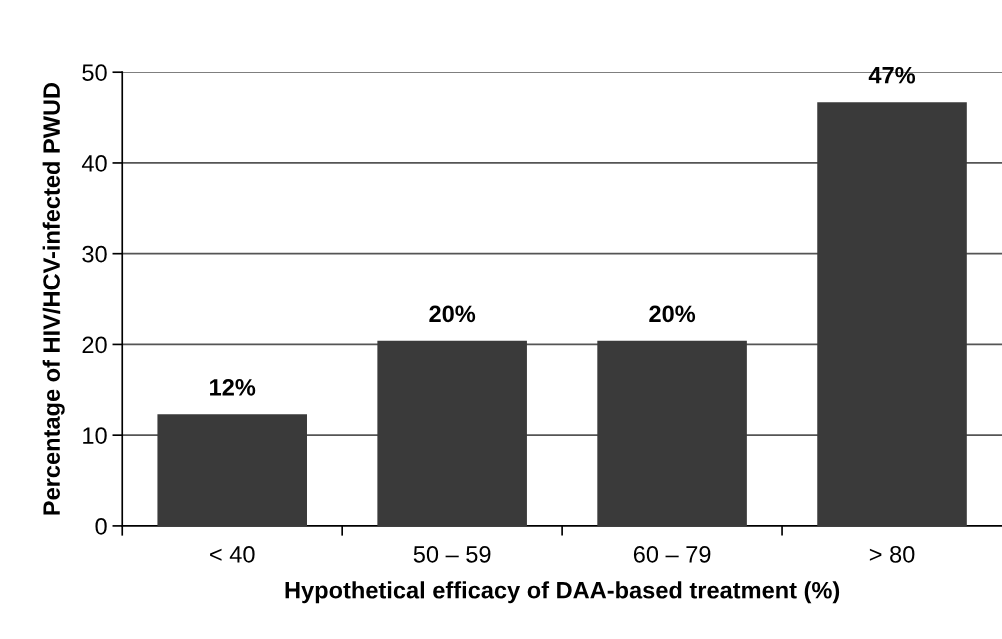  Describe the element at coordinates (95, 435) in the screenshot. I see `y-tick-label: 10` at that location.